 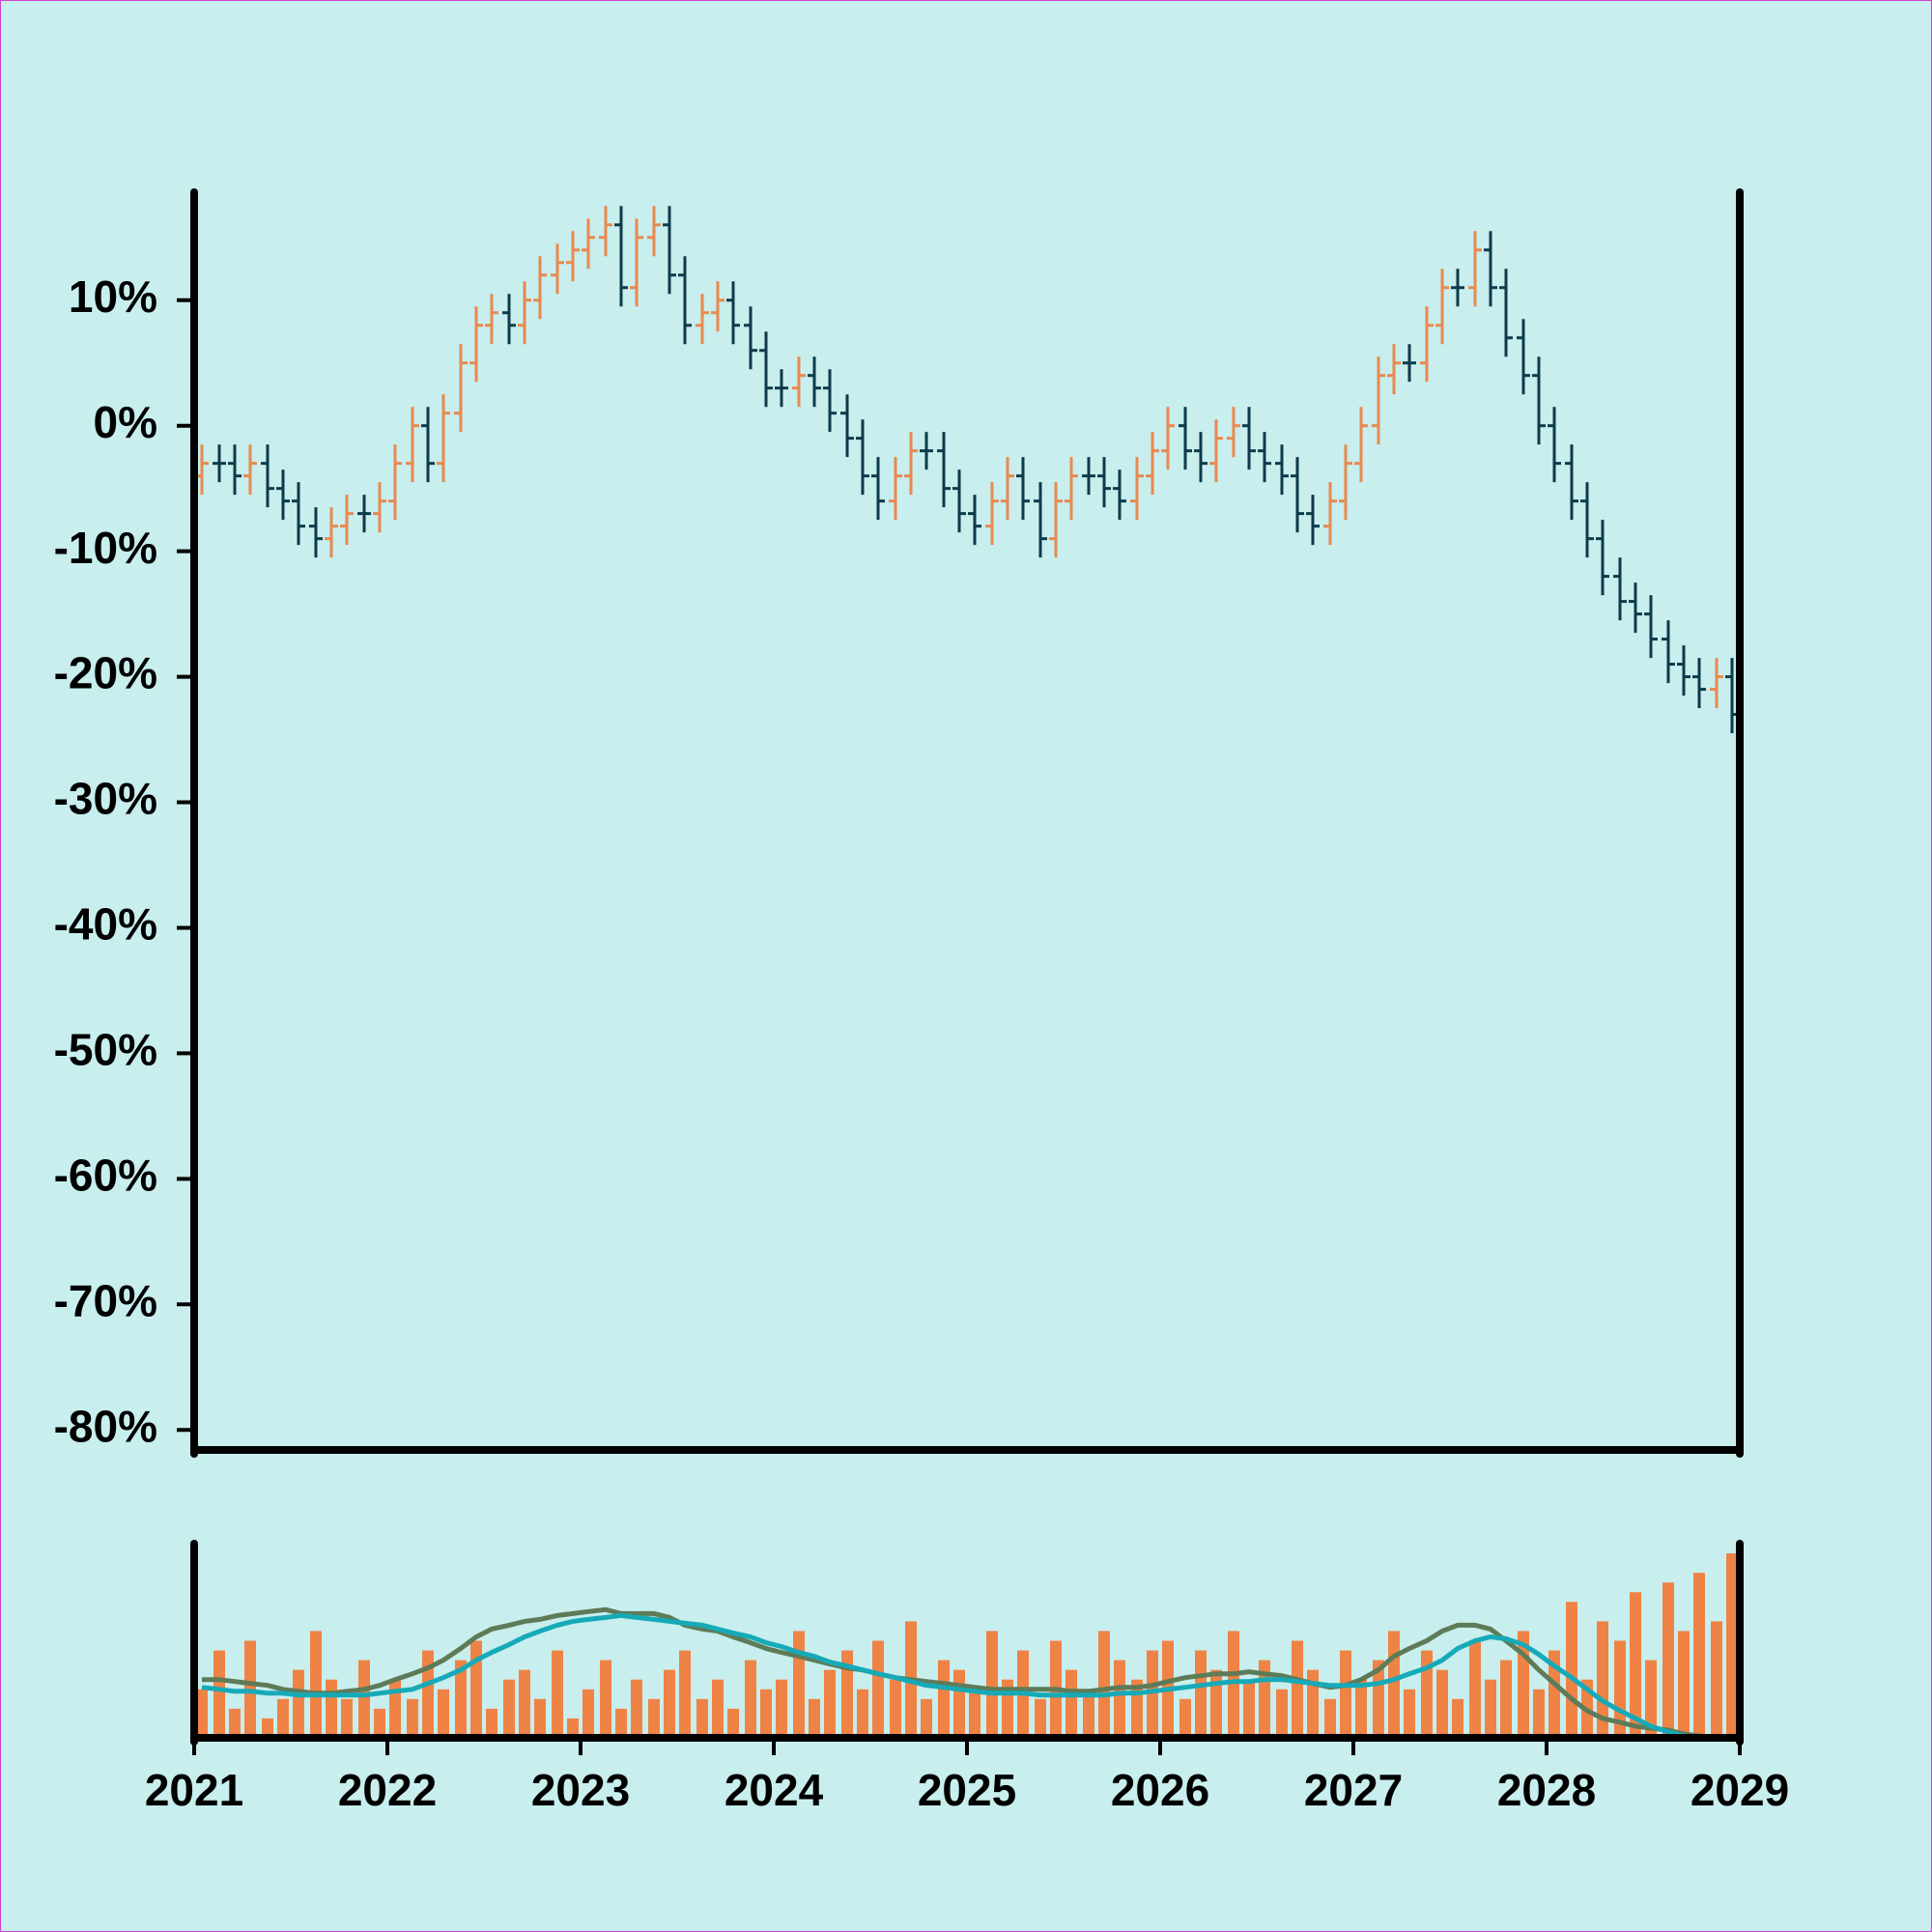 I want to click on x-tick-label: 2029, so click(x=1739, y=1790).